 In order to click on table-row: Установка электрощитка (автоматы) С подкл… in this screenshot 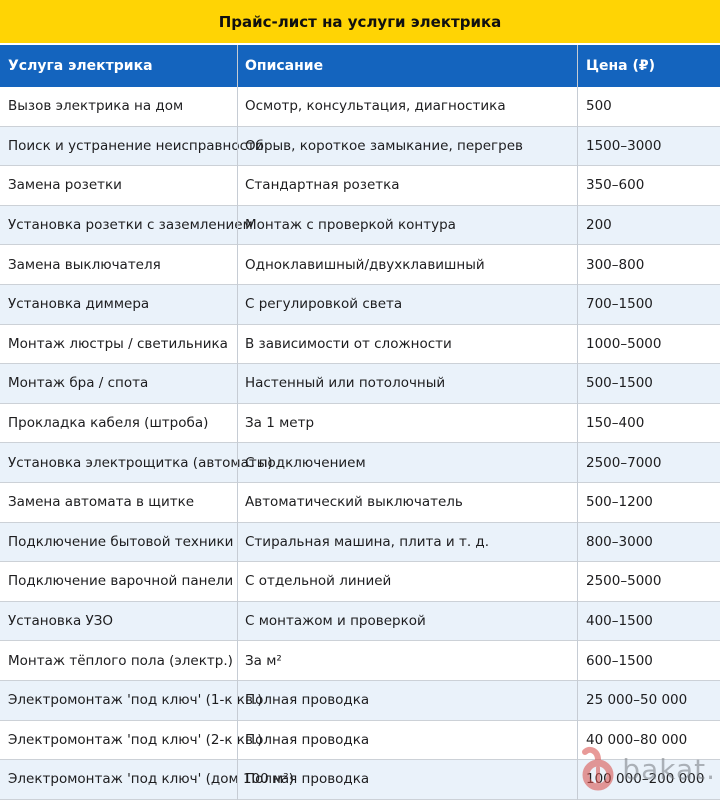, I will do `click(360, 463)`.